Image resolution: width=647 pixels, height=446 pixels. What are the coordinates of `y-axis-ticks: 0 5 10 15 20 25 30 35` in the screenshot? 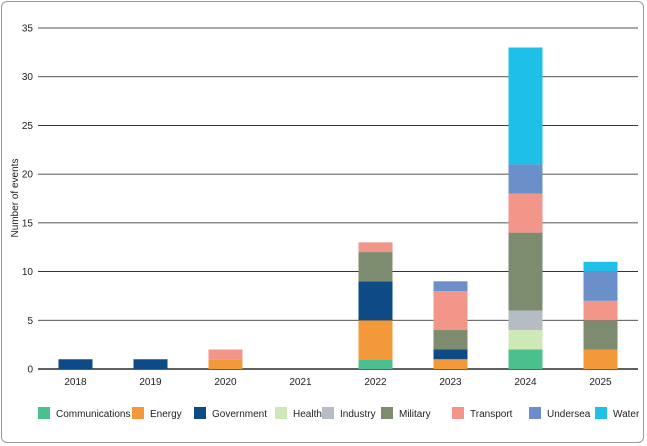 It's located at (28, 200).